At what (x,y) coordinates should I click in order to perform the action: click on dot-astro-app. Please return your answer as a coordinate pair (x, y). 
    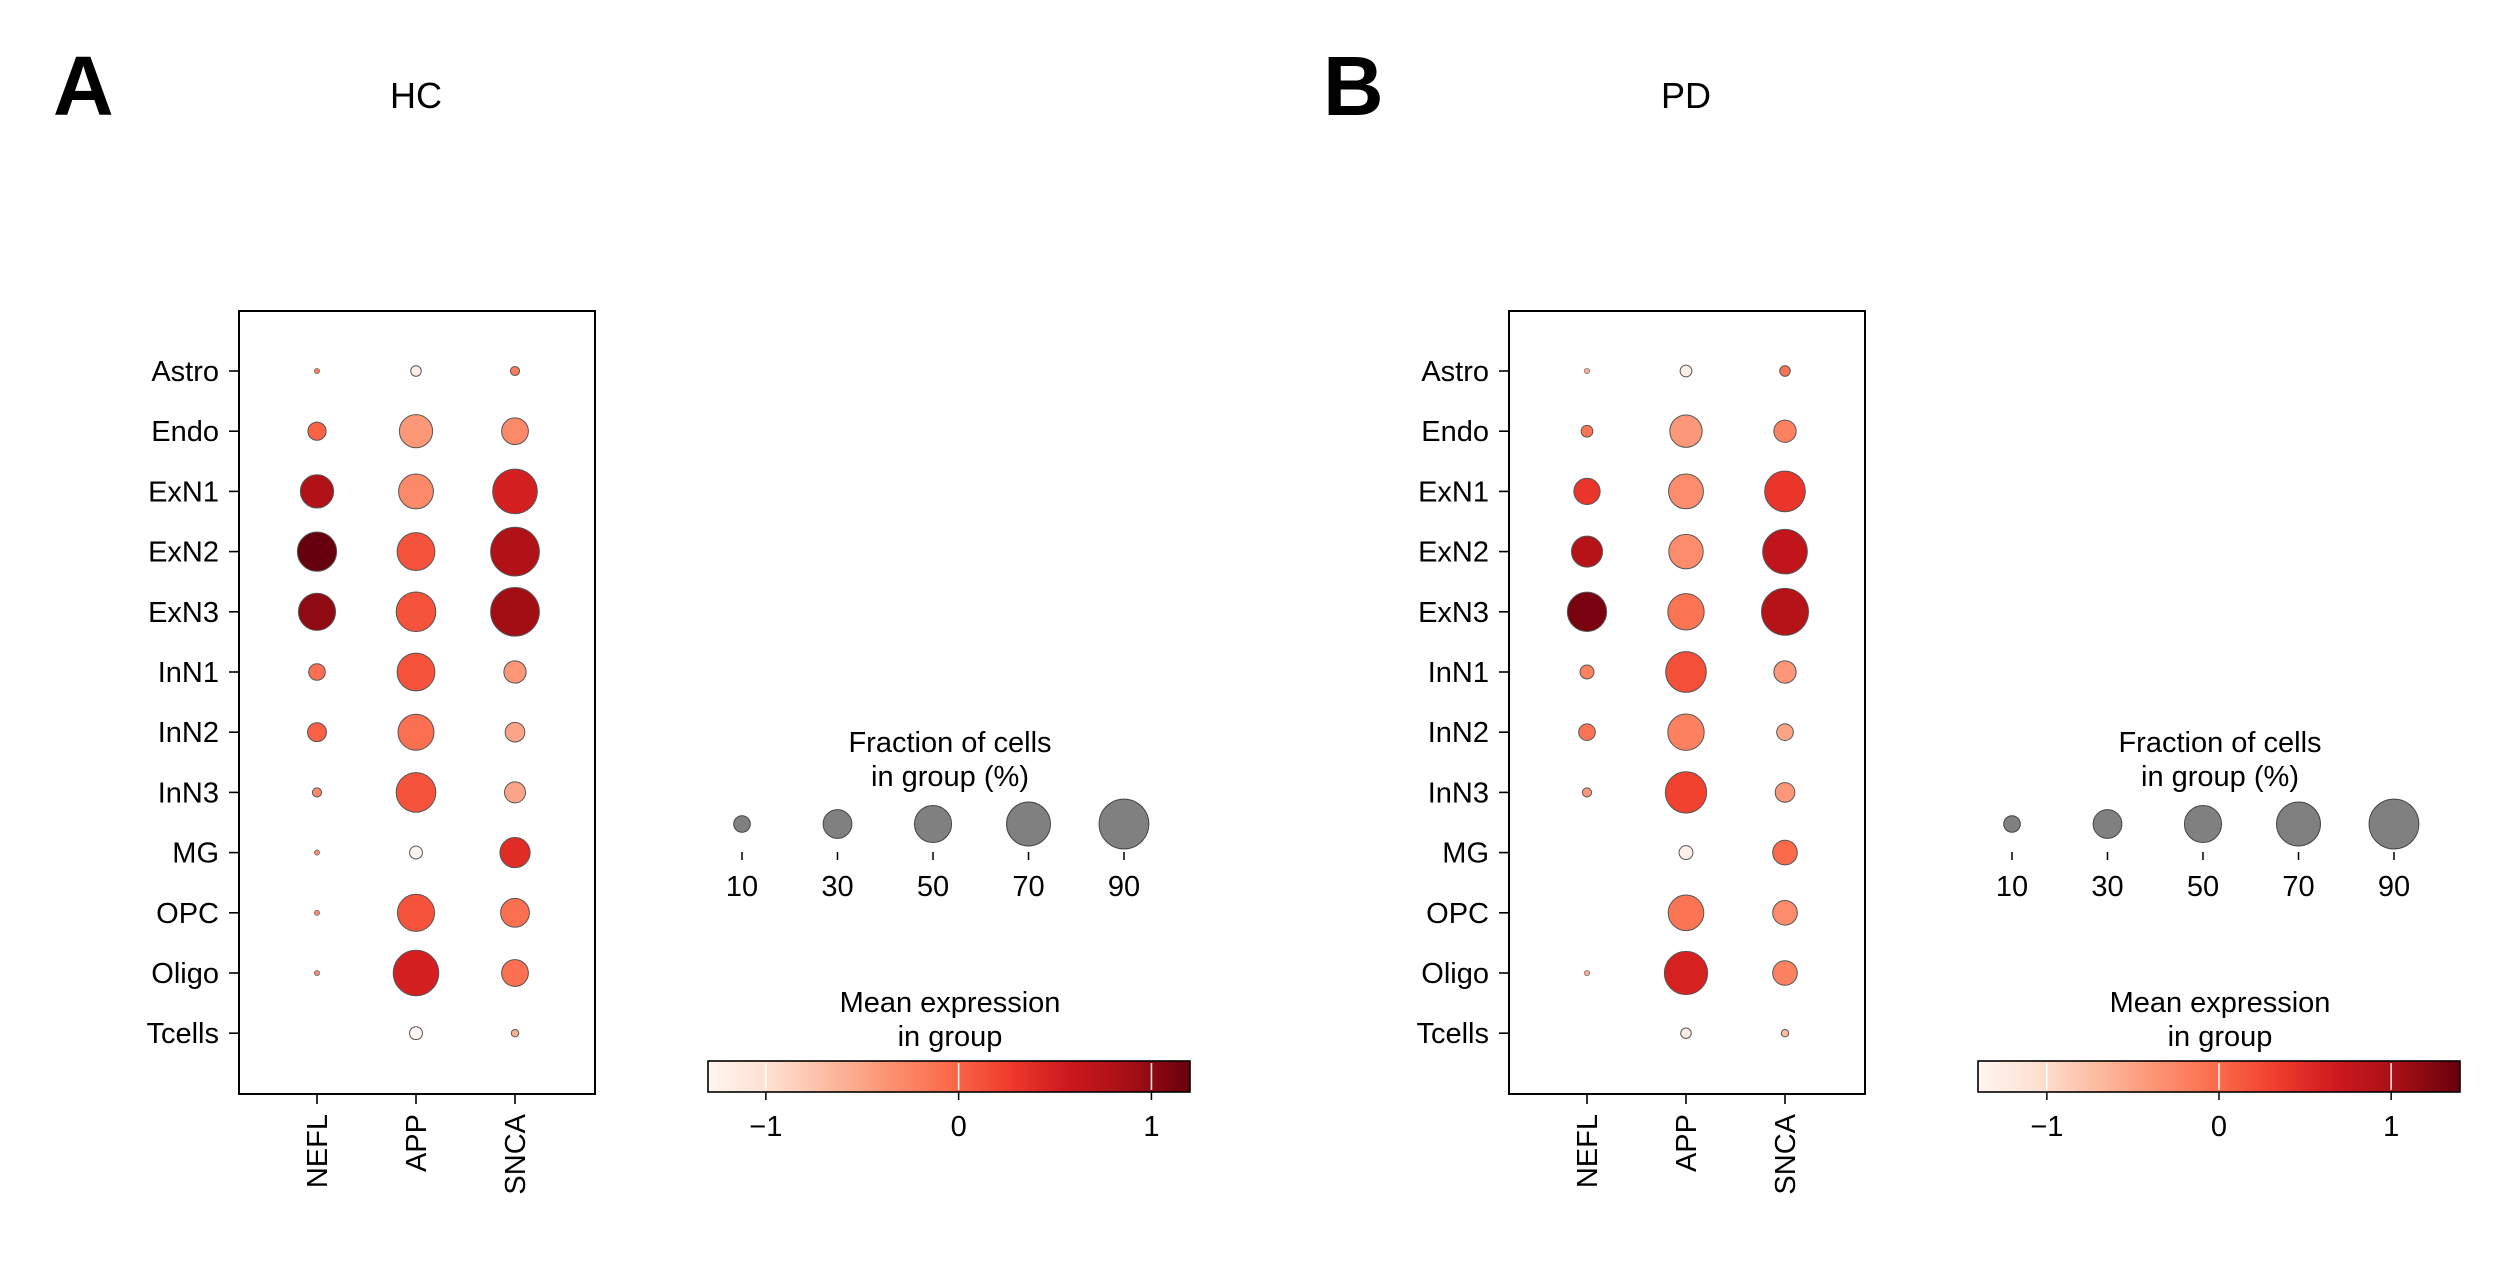
    Looking at the image, I should click on (416, 371).